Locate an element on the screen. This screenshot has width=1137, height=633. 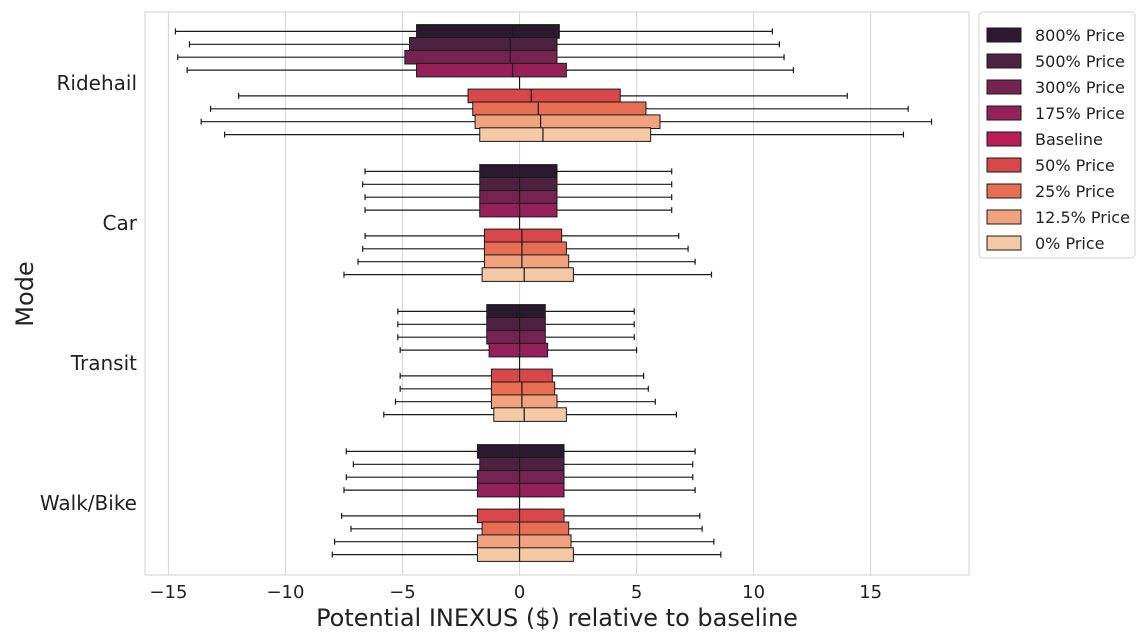
car-500-price-box is located at coordinates (518, 184).